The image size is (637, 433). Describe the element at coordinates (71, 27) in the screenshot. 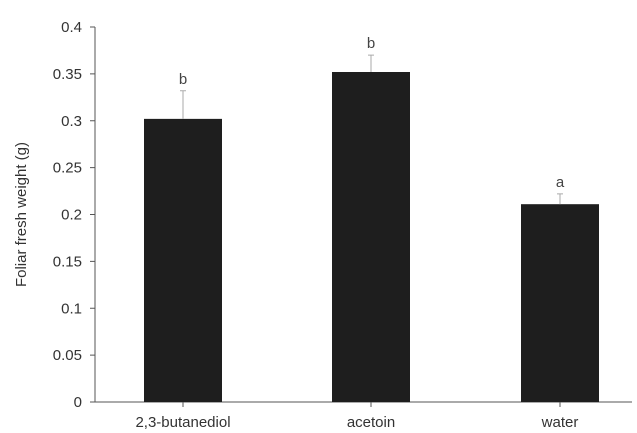

I see `y-tick-label: 0.4` at that location.